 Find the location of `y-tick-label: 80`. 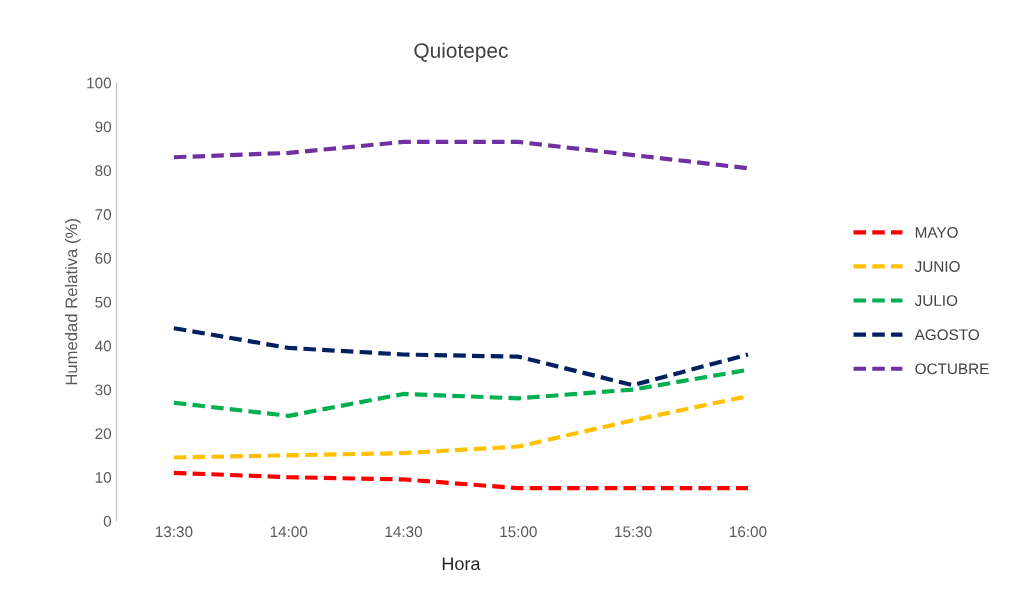

y-tick-label: 80 is located at coordinates (103, 171).